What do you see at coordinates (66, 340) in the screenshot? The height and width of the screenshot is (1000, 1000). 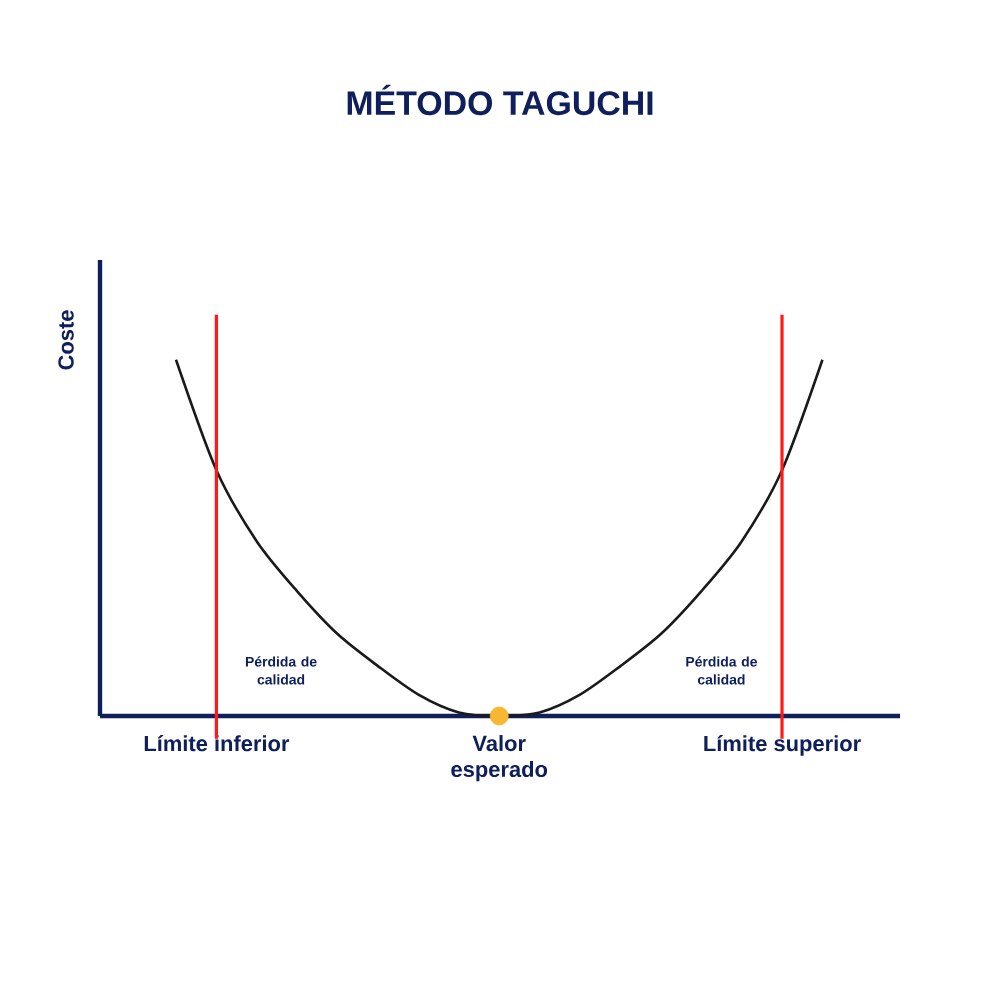 I see `y-axis-title: Coste` at bounding box center [66, 340].